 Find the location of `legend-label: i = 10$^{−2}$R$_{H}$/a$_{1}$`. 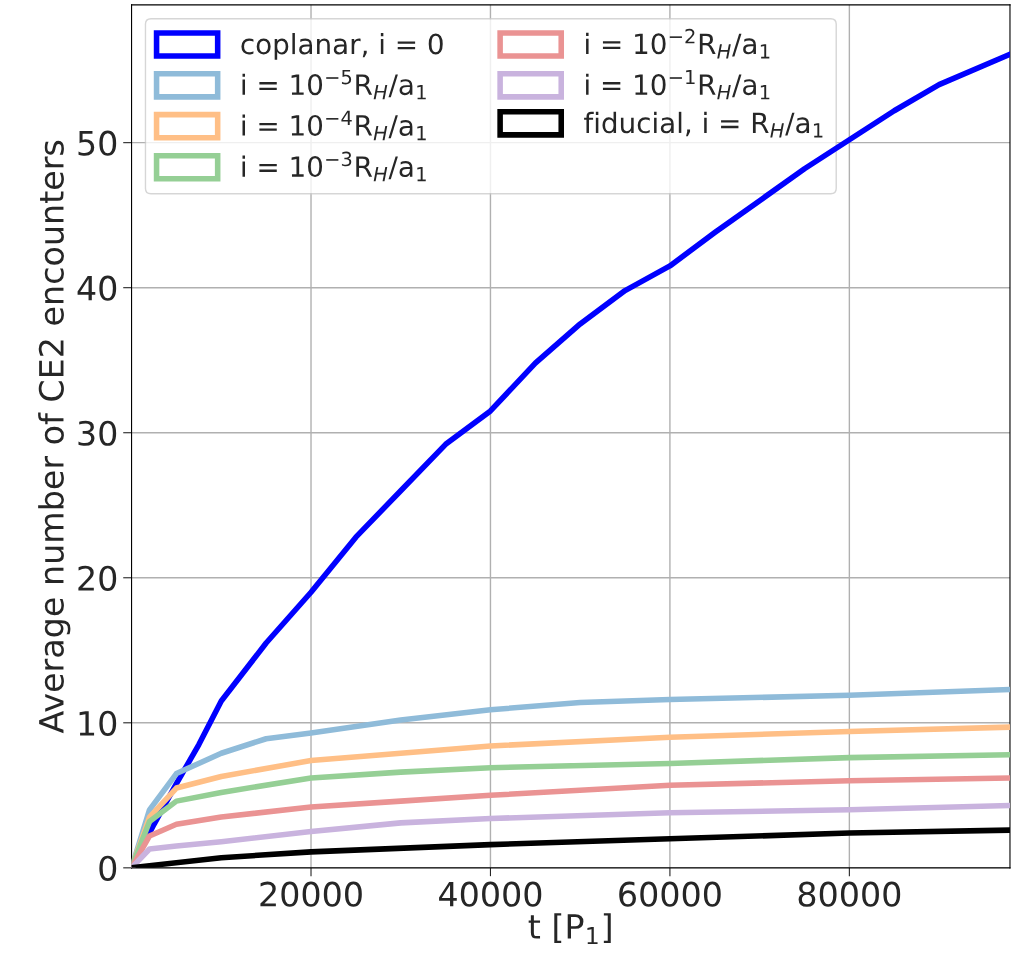

legend-label: i = 10$^{−2}$R$_{H}$/a$_{1}$ is located at coordinates (678, 43).